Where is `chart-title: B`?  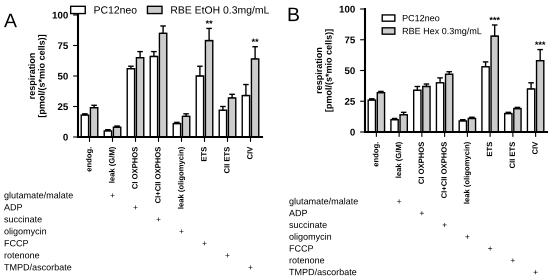 chart-title: B is located at coordinates (293, 15).